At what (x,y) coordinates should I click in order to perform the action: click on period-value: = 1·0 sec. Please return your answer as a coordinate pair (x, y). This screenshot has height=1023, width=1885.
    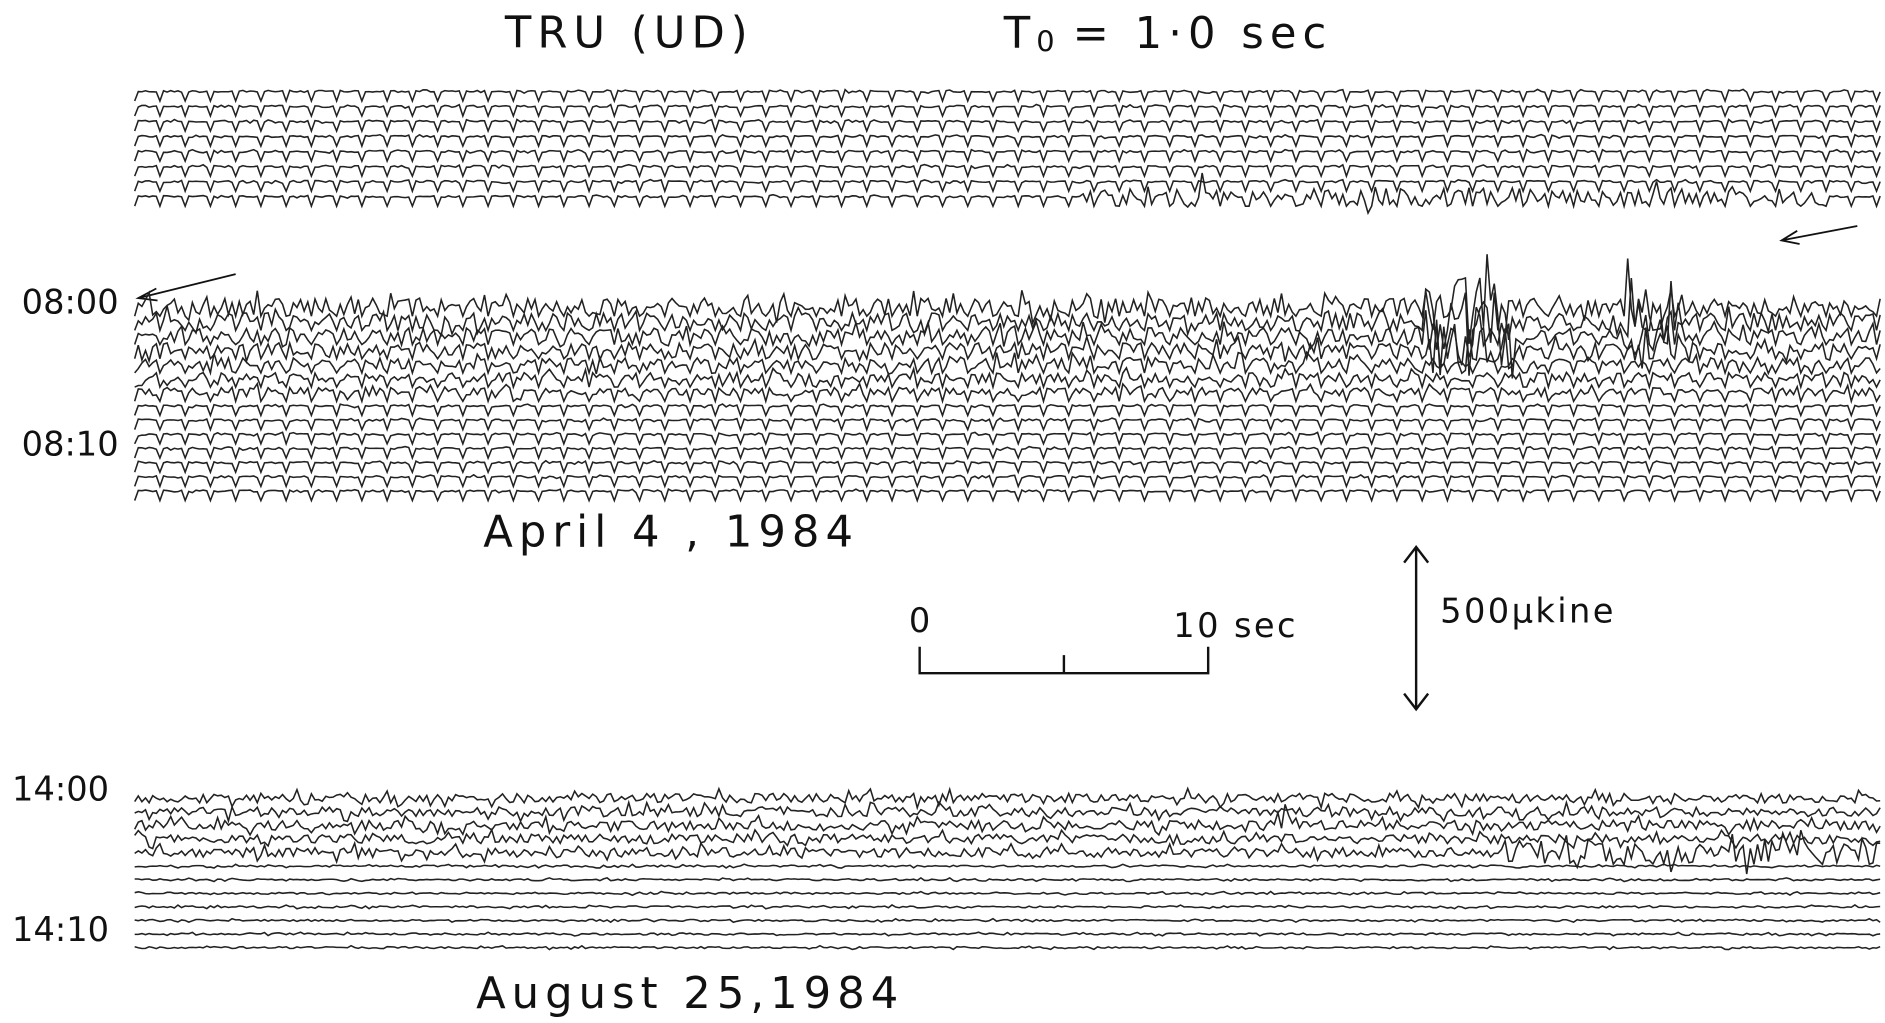
    Looking at the image, I should click on (1203, 34).